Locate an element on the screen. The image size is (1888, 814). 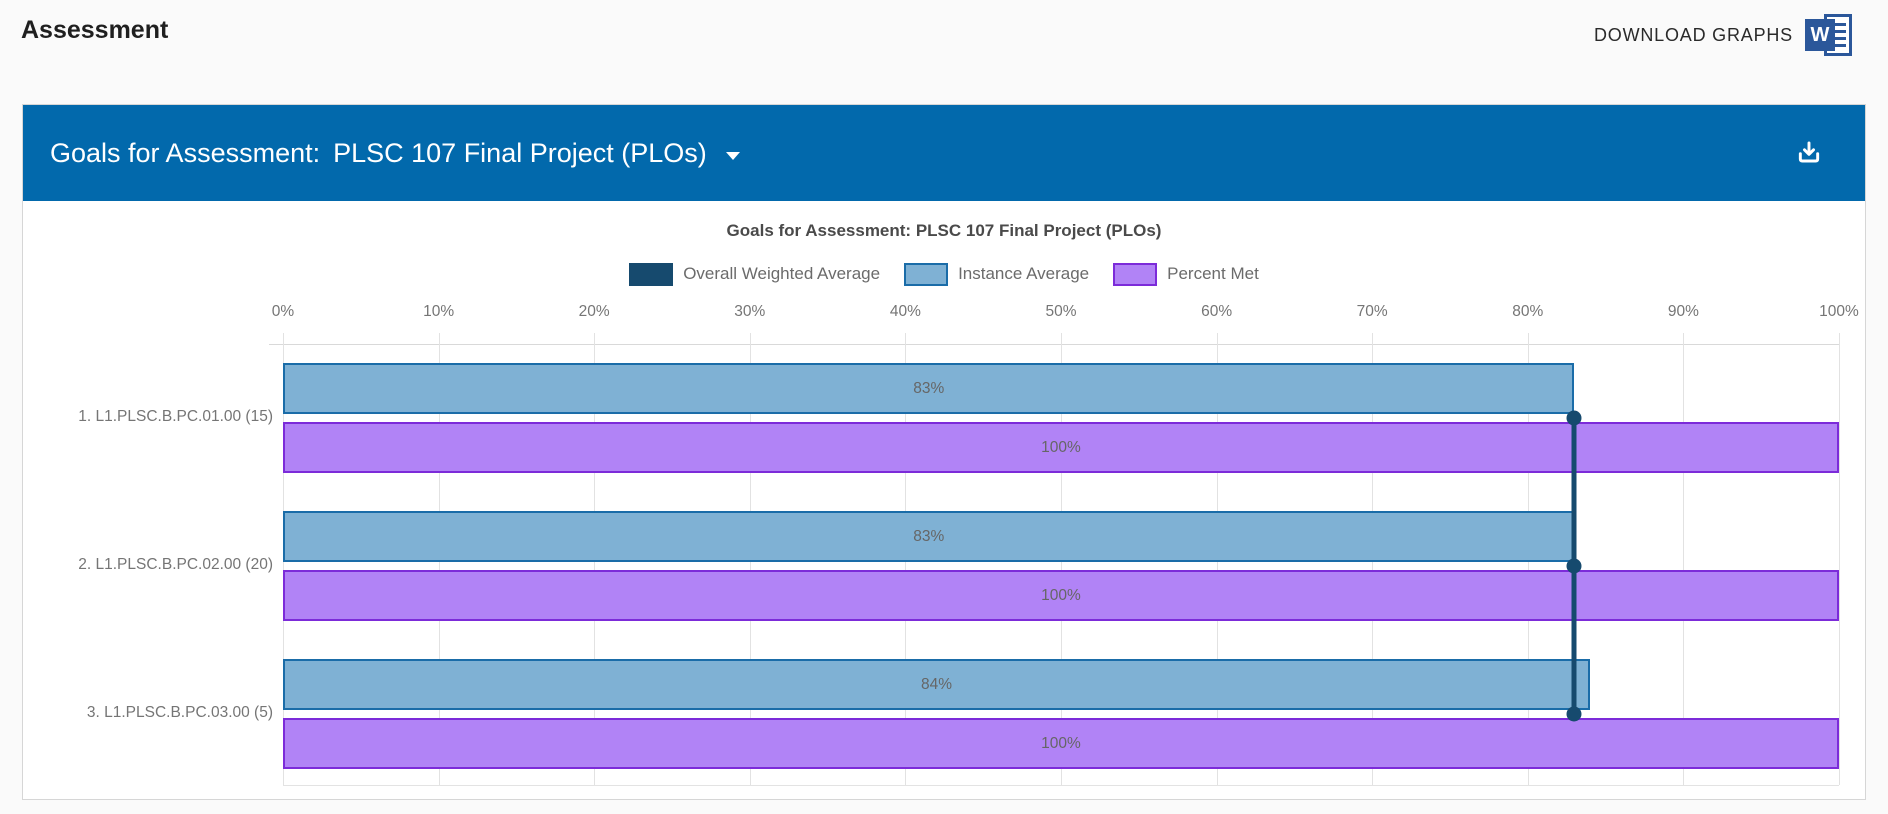
bar-value-label: 84% is located at coordinates (937, 684).